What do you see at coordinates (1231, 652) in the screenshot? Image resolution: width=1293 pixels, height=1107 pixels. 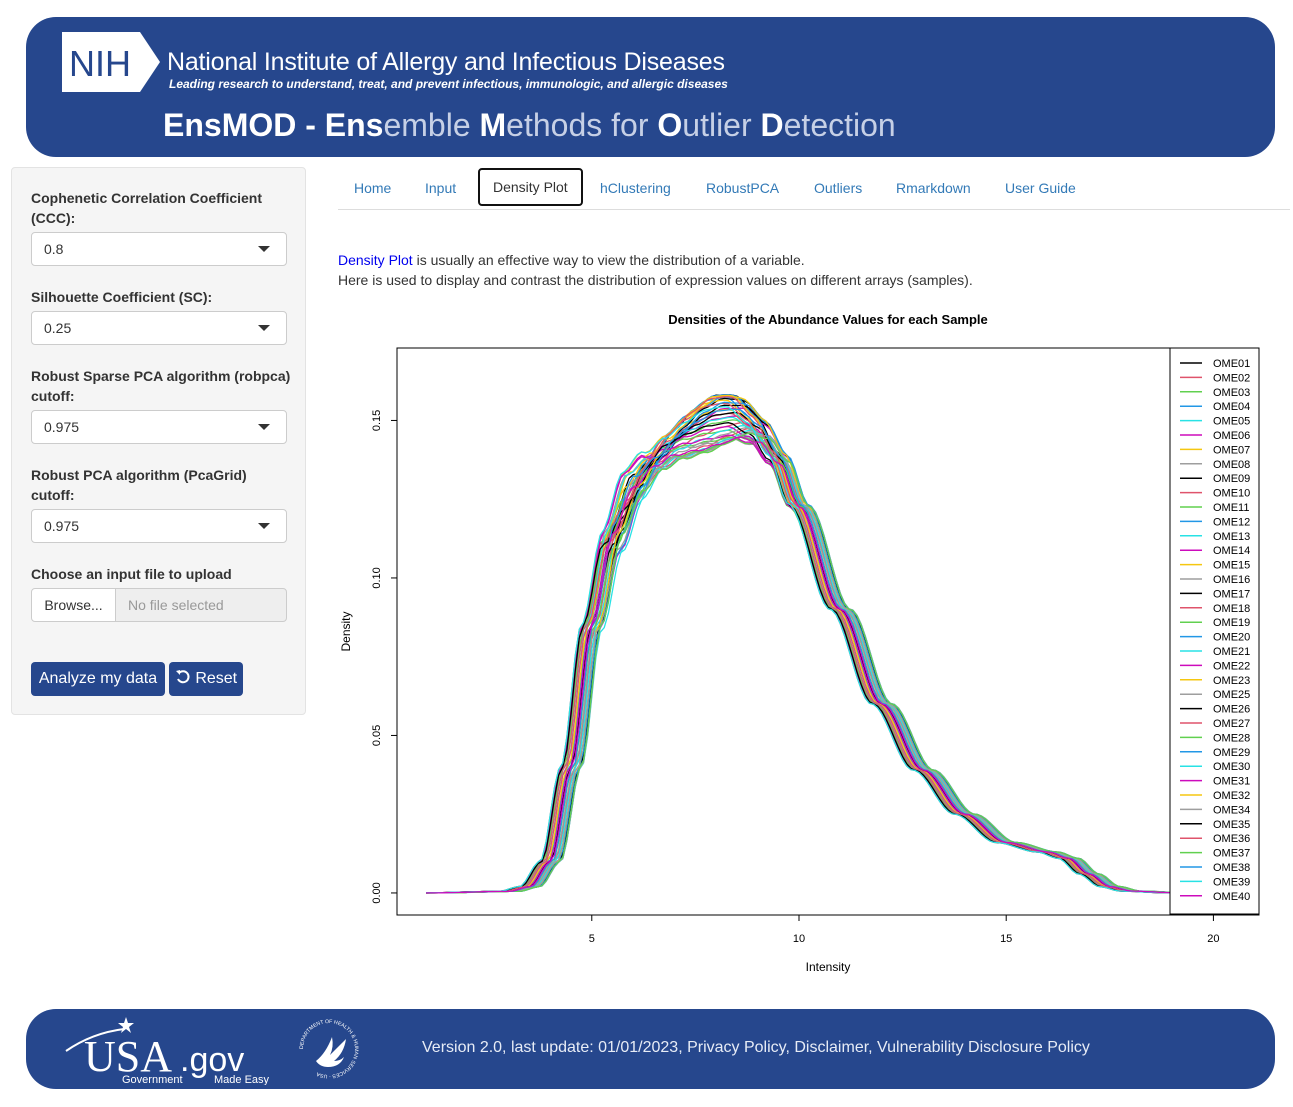 I see `legend-entry: OME21` at bounding box center [1231, 652].